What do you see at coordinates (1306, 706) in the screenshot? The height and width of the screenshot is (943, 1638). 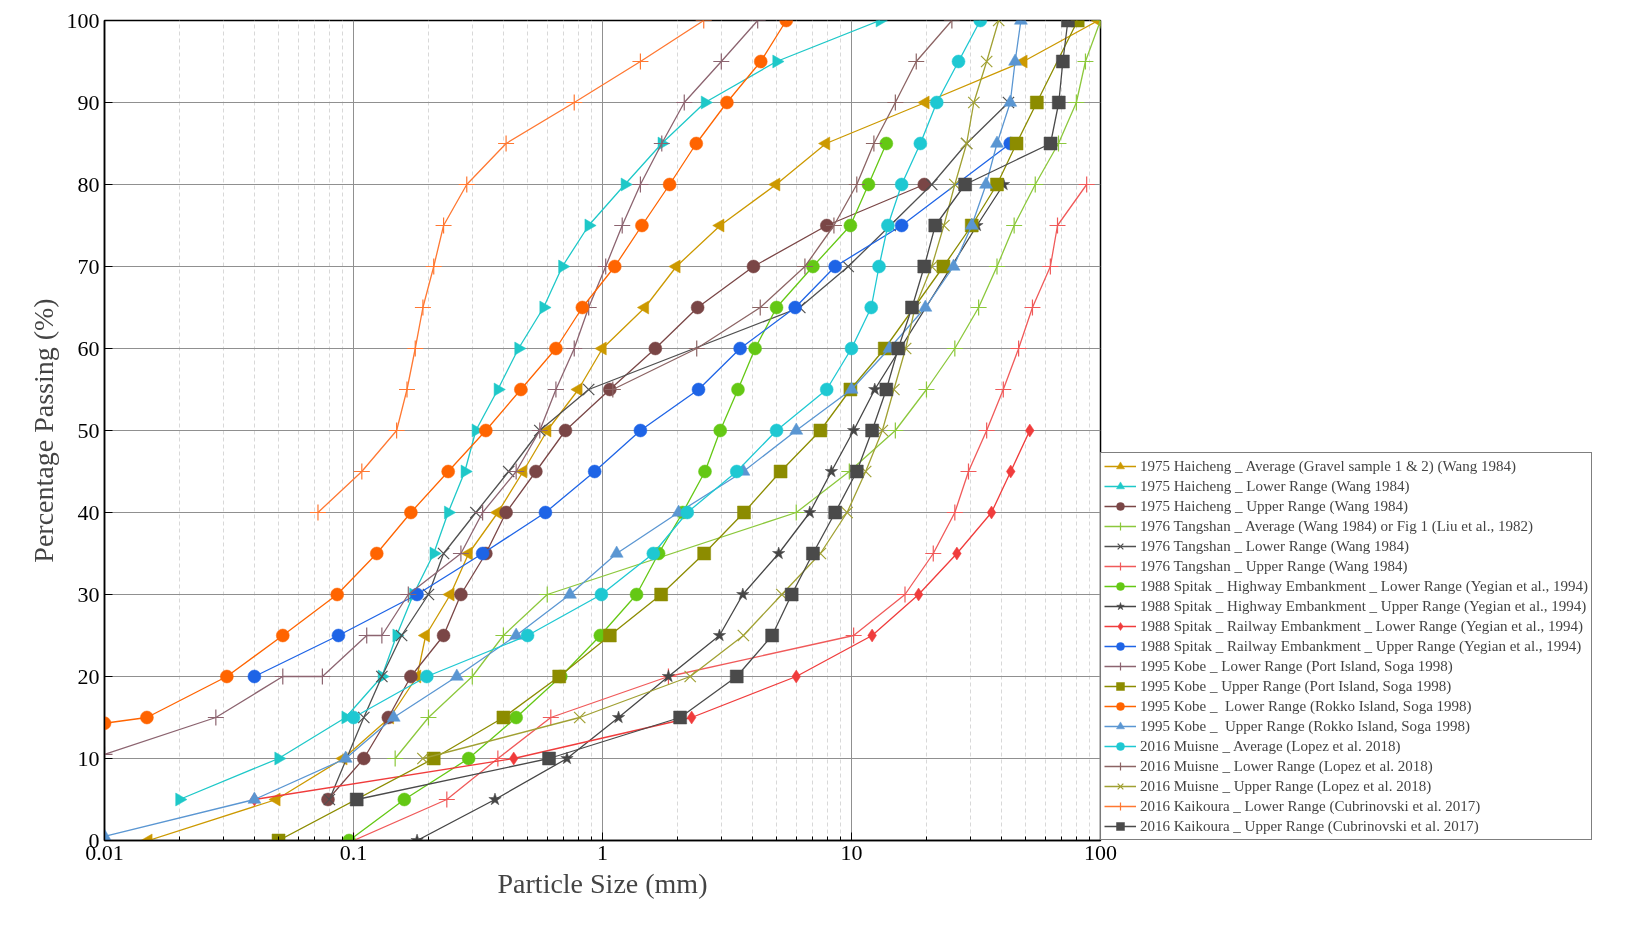 I see `legend-label: 1995 Kobe _ Lower Range (Rokko Island, Soga 1998)` at bounding box center [1306, 706].